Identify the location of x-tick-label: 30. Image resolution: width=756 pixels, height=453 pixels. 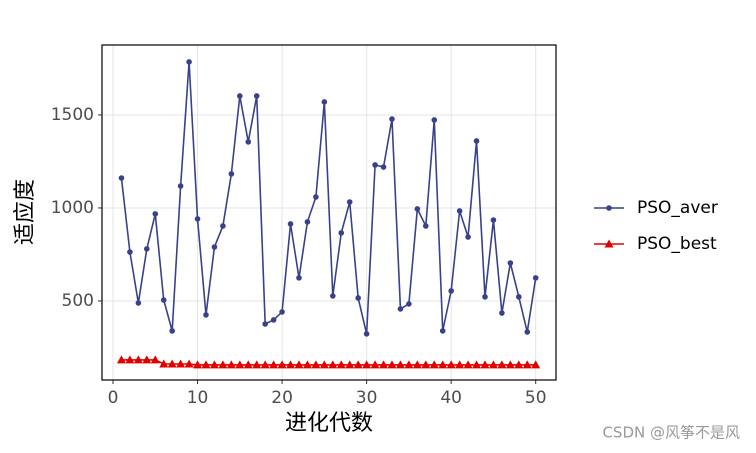
(367, 398).